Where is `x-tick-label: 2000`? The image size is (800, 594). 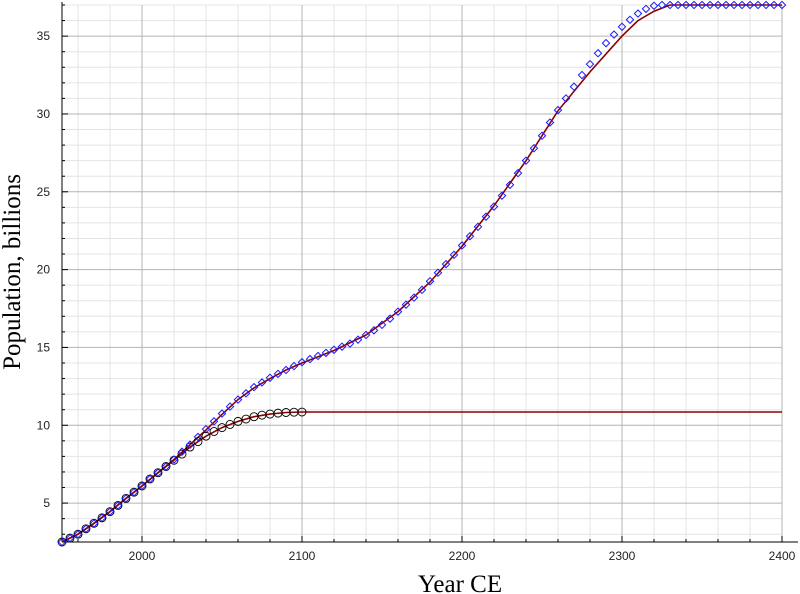 x-tick-label: 2000 is located at coordinates (142, 556).